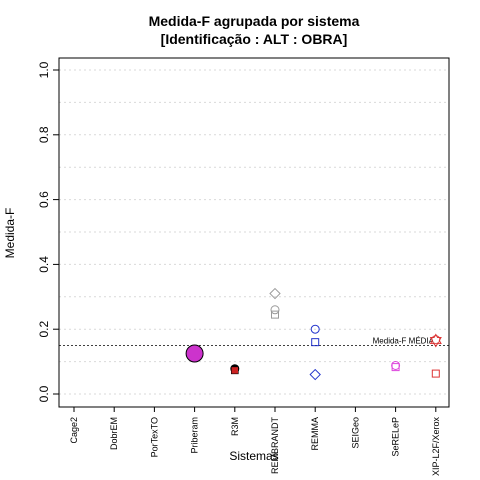 This screenshot has width=480, height=480. What do you see at coordinates (254, 341) in the screenshot?
I see `reference-line-group: Medida-F MÉDIA` at bounding box center [254, 341].